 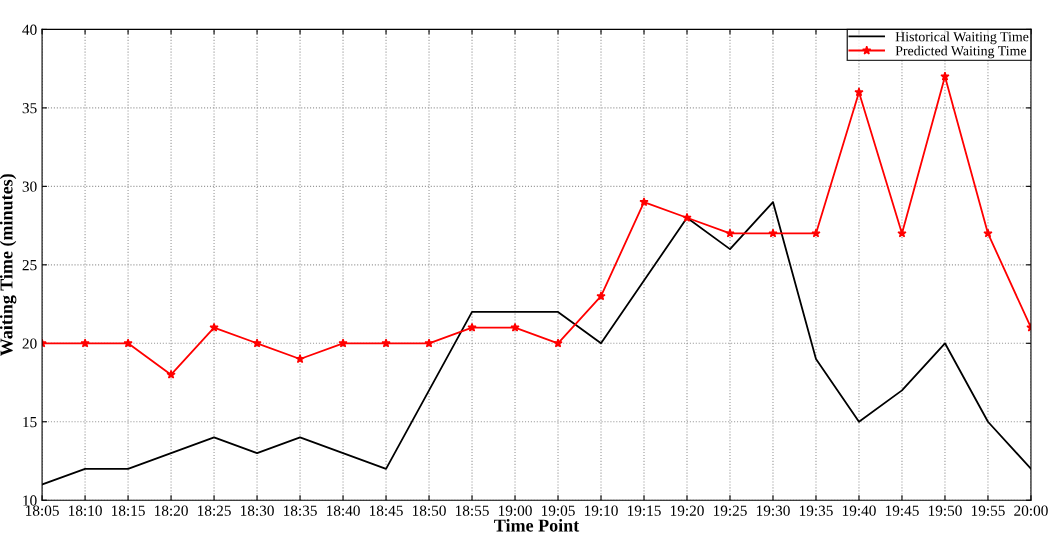 What do you see at coordinates (1031, 510) in the screenshot?
I see `x-tick-label: 20:00` at bounding box center [1031, 510].